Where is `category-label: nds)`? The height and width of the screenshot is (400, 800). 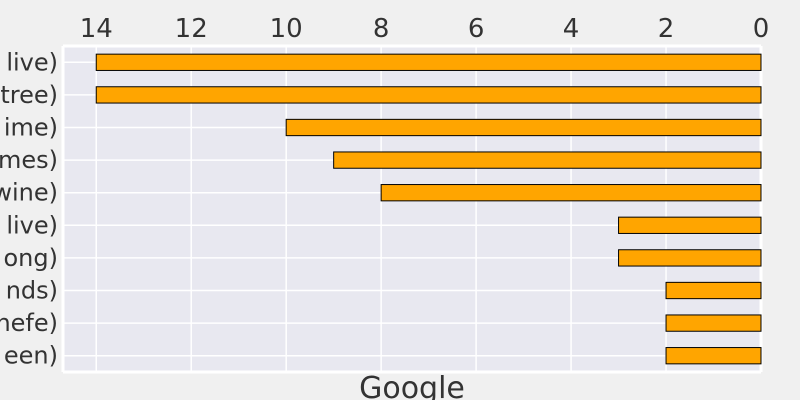
category-label: nds) is located at coordinates (32, 291).